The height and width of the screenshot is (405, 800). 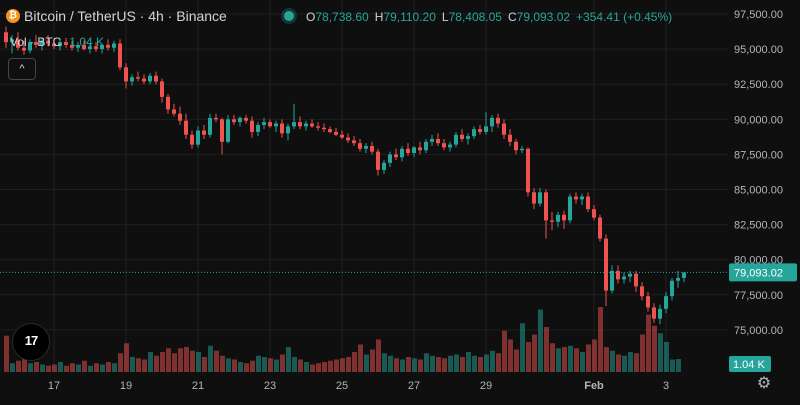 I want to click on y-tick-label: 97,500.00, so click(x=758, y=15).